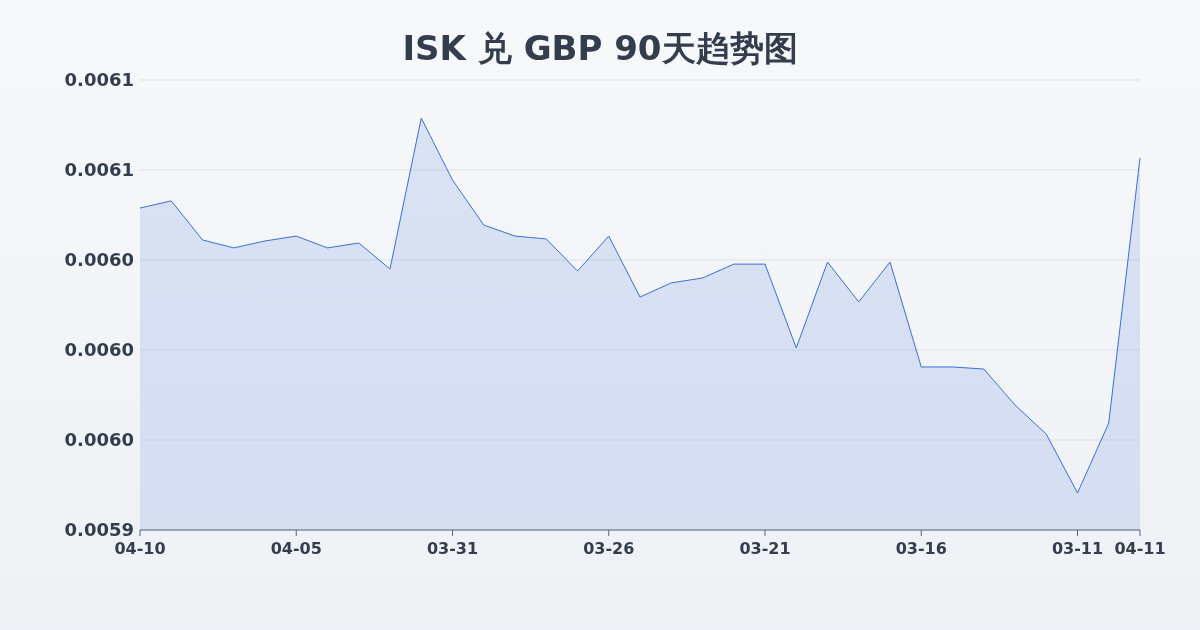 The height and width of the screenshot is (630, 1200). What do you see at coordinates (921, 548) in the screenshot?
I see `x-tick-label: 03-16` at bounding box center [921, 548].